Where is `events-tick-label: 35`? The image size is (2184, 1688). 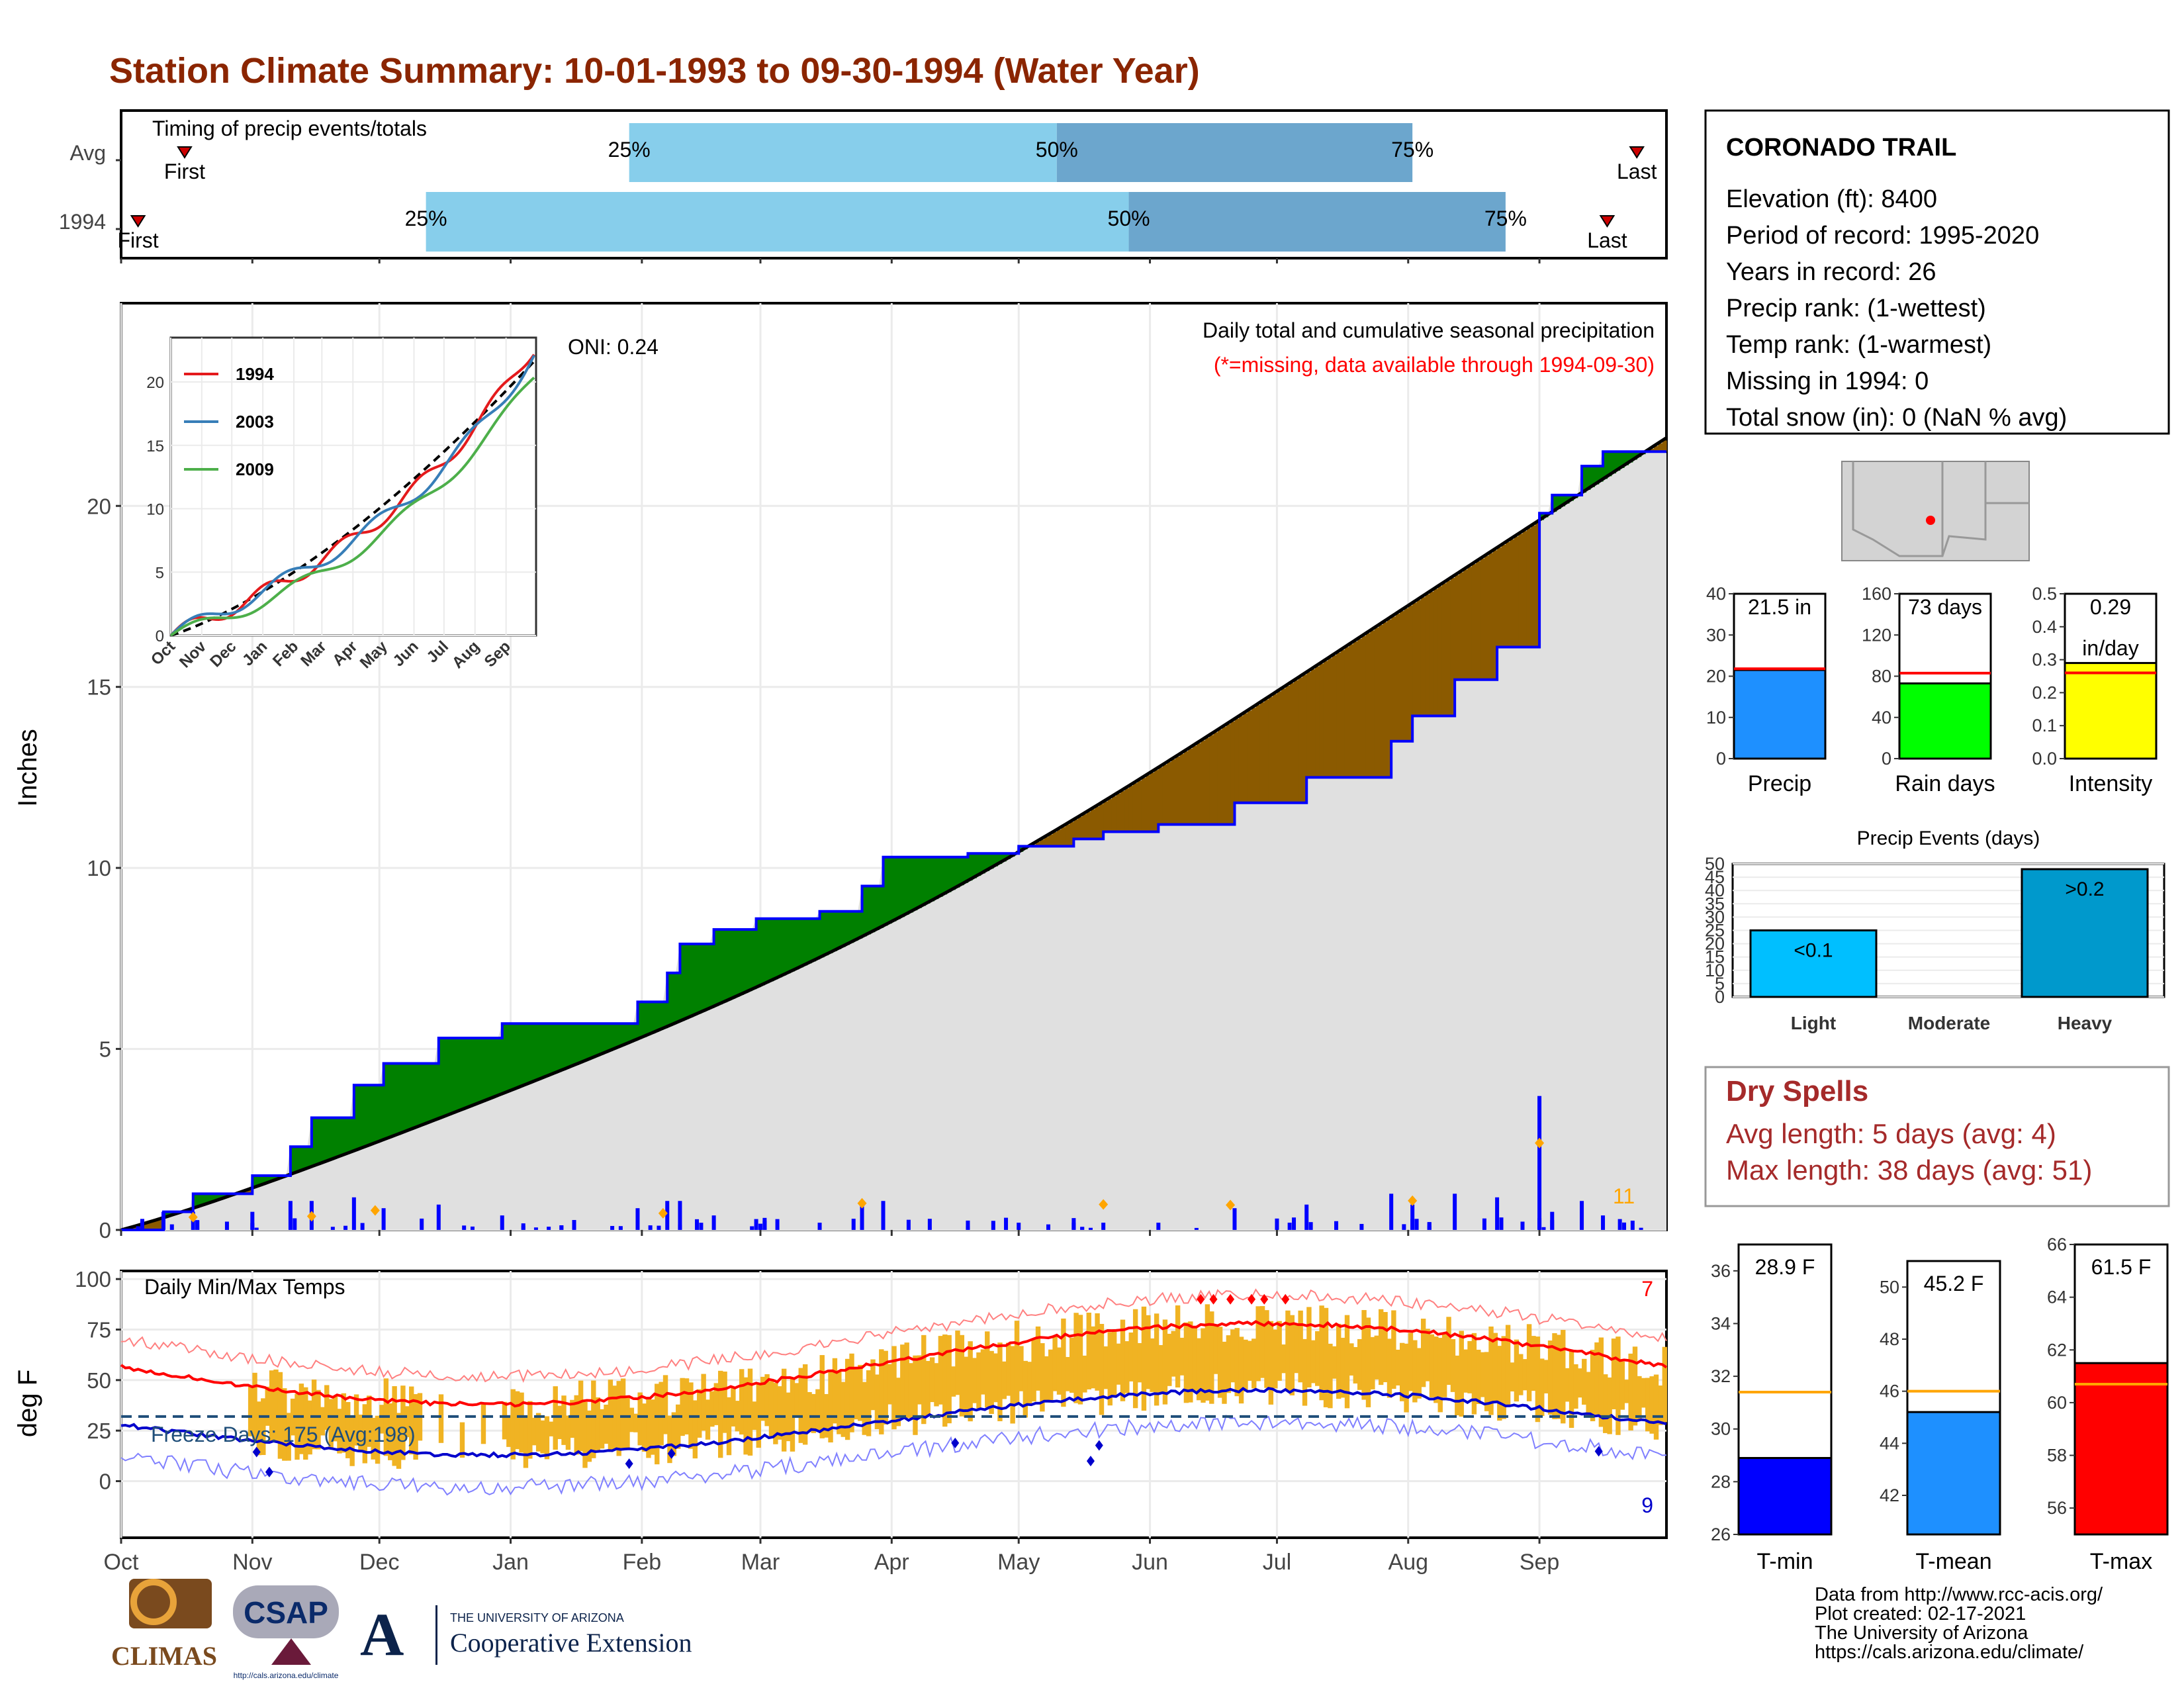
events-tick-label: 35 is located at coordinates (1715, 904).